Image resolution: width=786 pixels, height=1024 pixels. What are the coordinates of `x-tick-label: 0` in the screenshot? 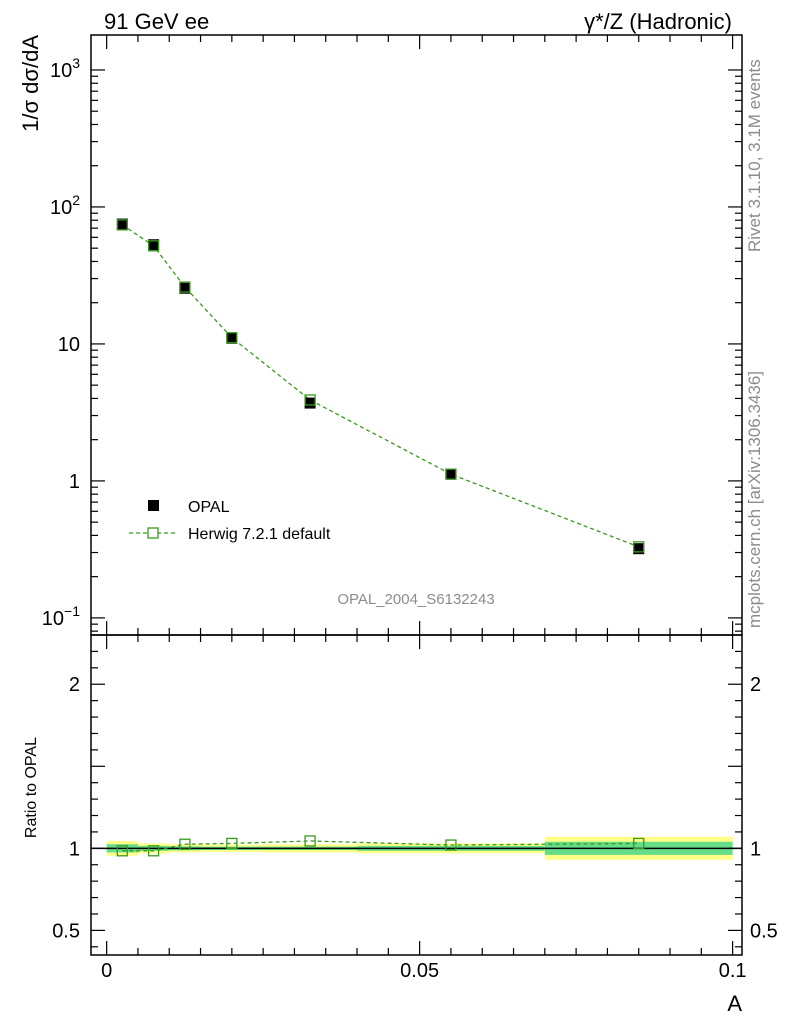 It's located at (106, 971).